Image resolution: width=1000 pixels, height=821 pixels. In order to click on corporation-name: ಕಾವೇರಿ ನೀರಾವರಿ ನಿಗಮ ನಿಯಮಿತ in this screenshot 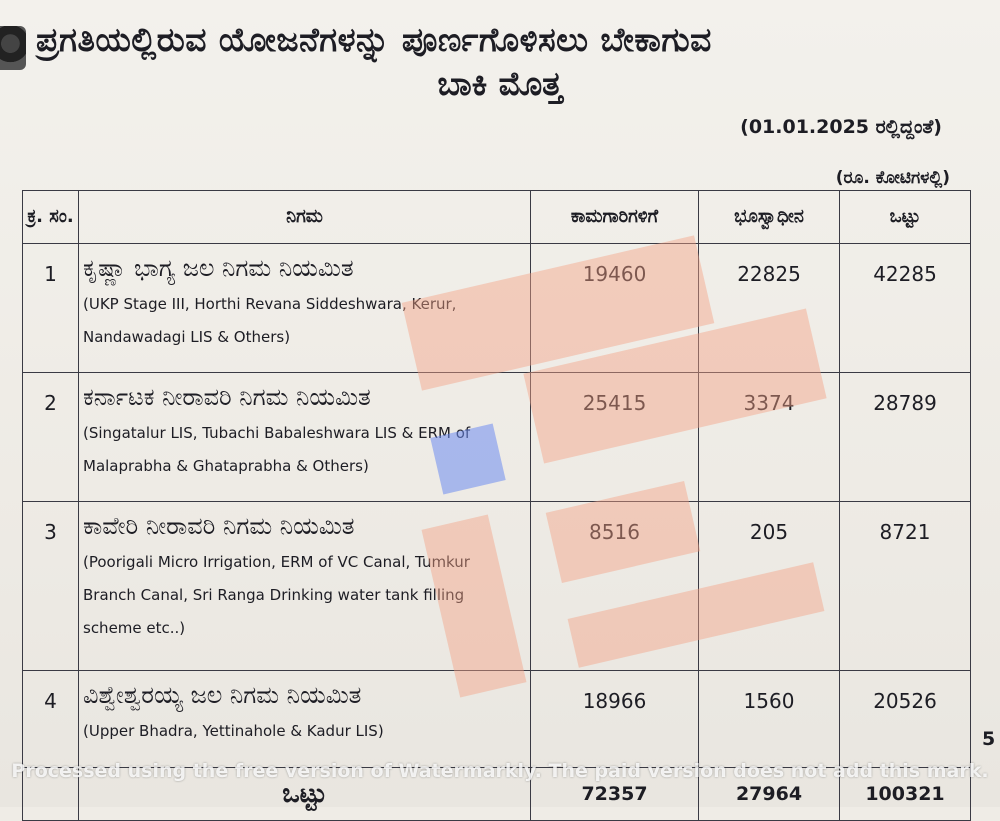, I will do `click(219, 526)`.